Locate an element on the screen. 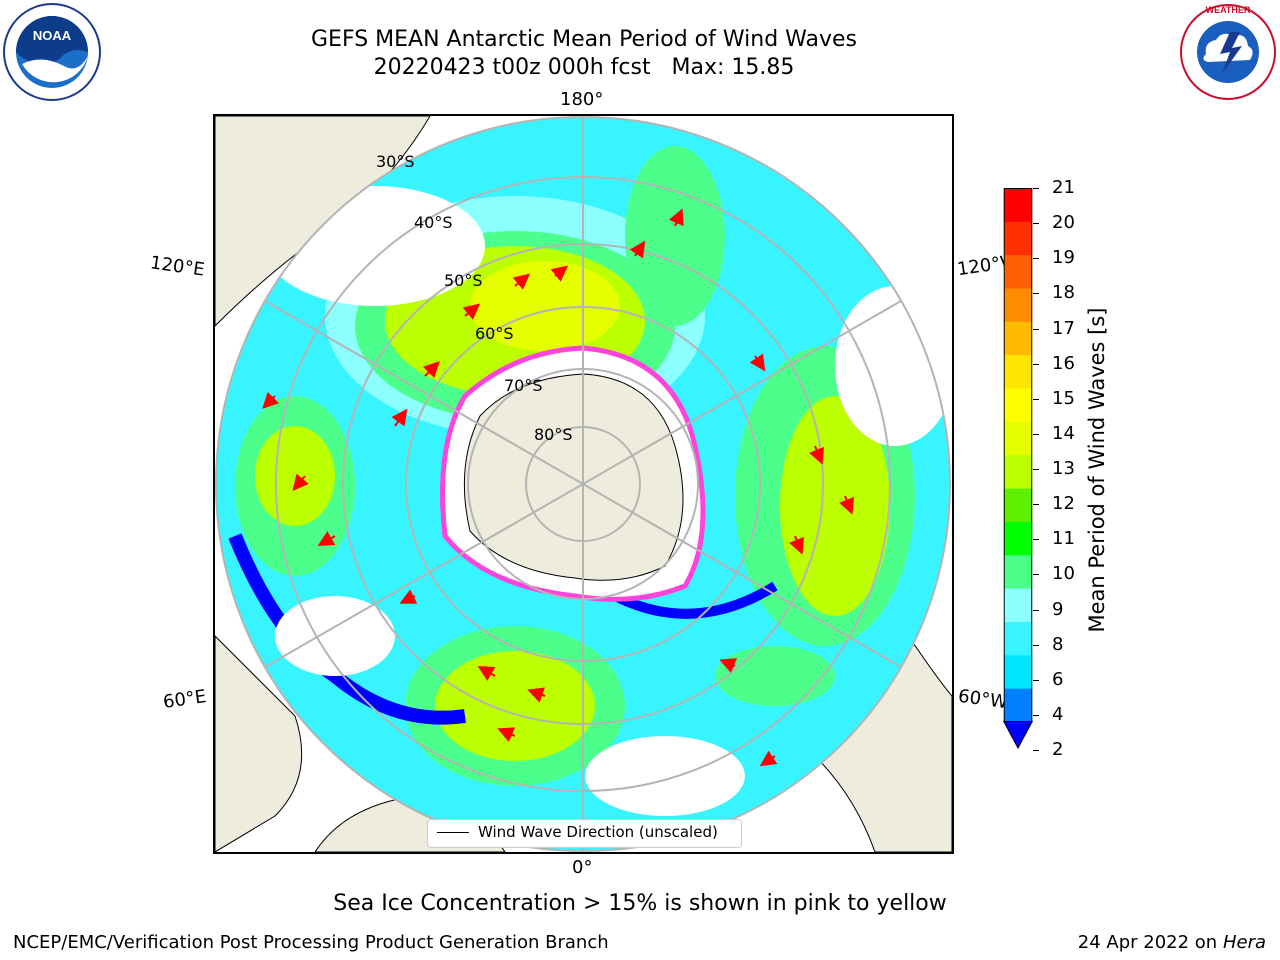 This screenshot has height=960, width=1280. lat-label-50s: 50°S is located at coordinates (463, 280).